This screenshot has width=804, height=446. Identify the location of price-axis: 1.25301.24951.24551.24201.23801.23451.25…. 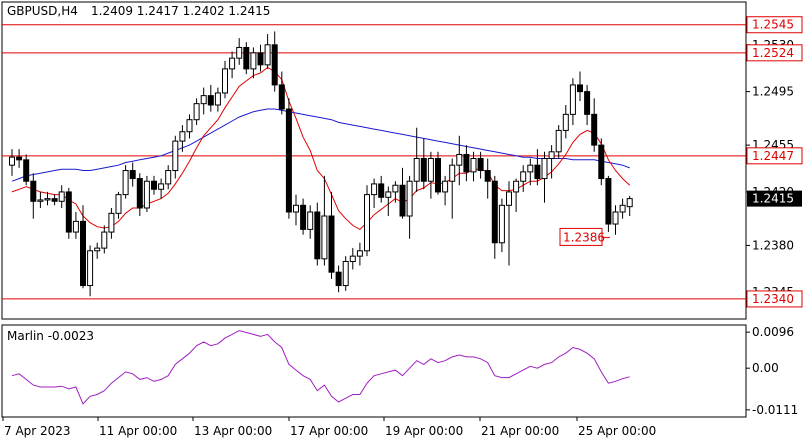
(774, 162).